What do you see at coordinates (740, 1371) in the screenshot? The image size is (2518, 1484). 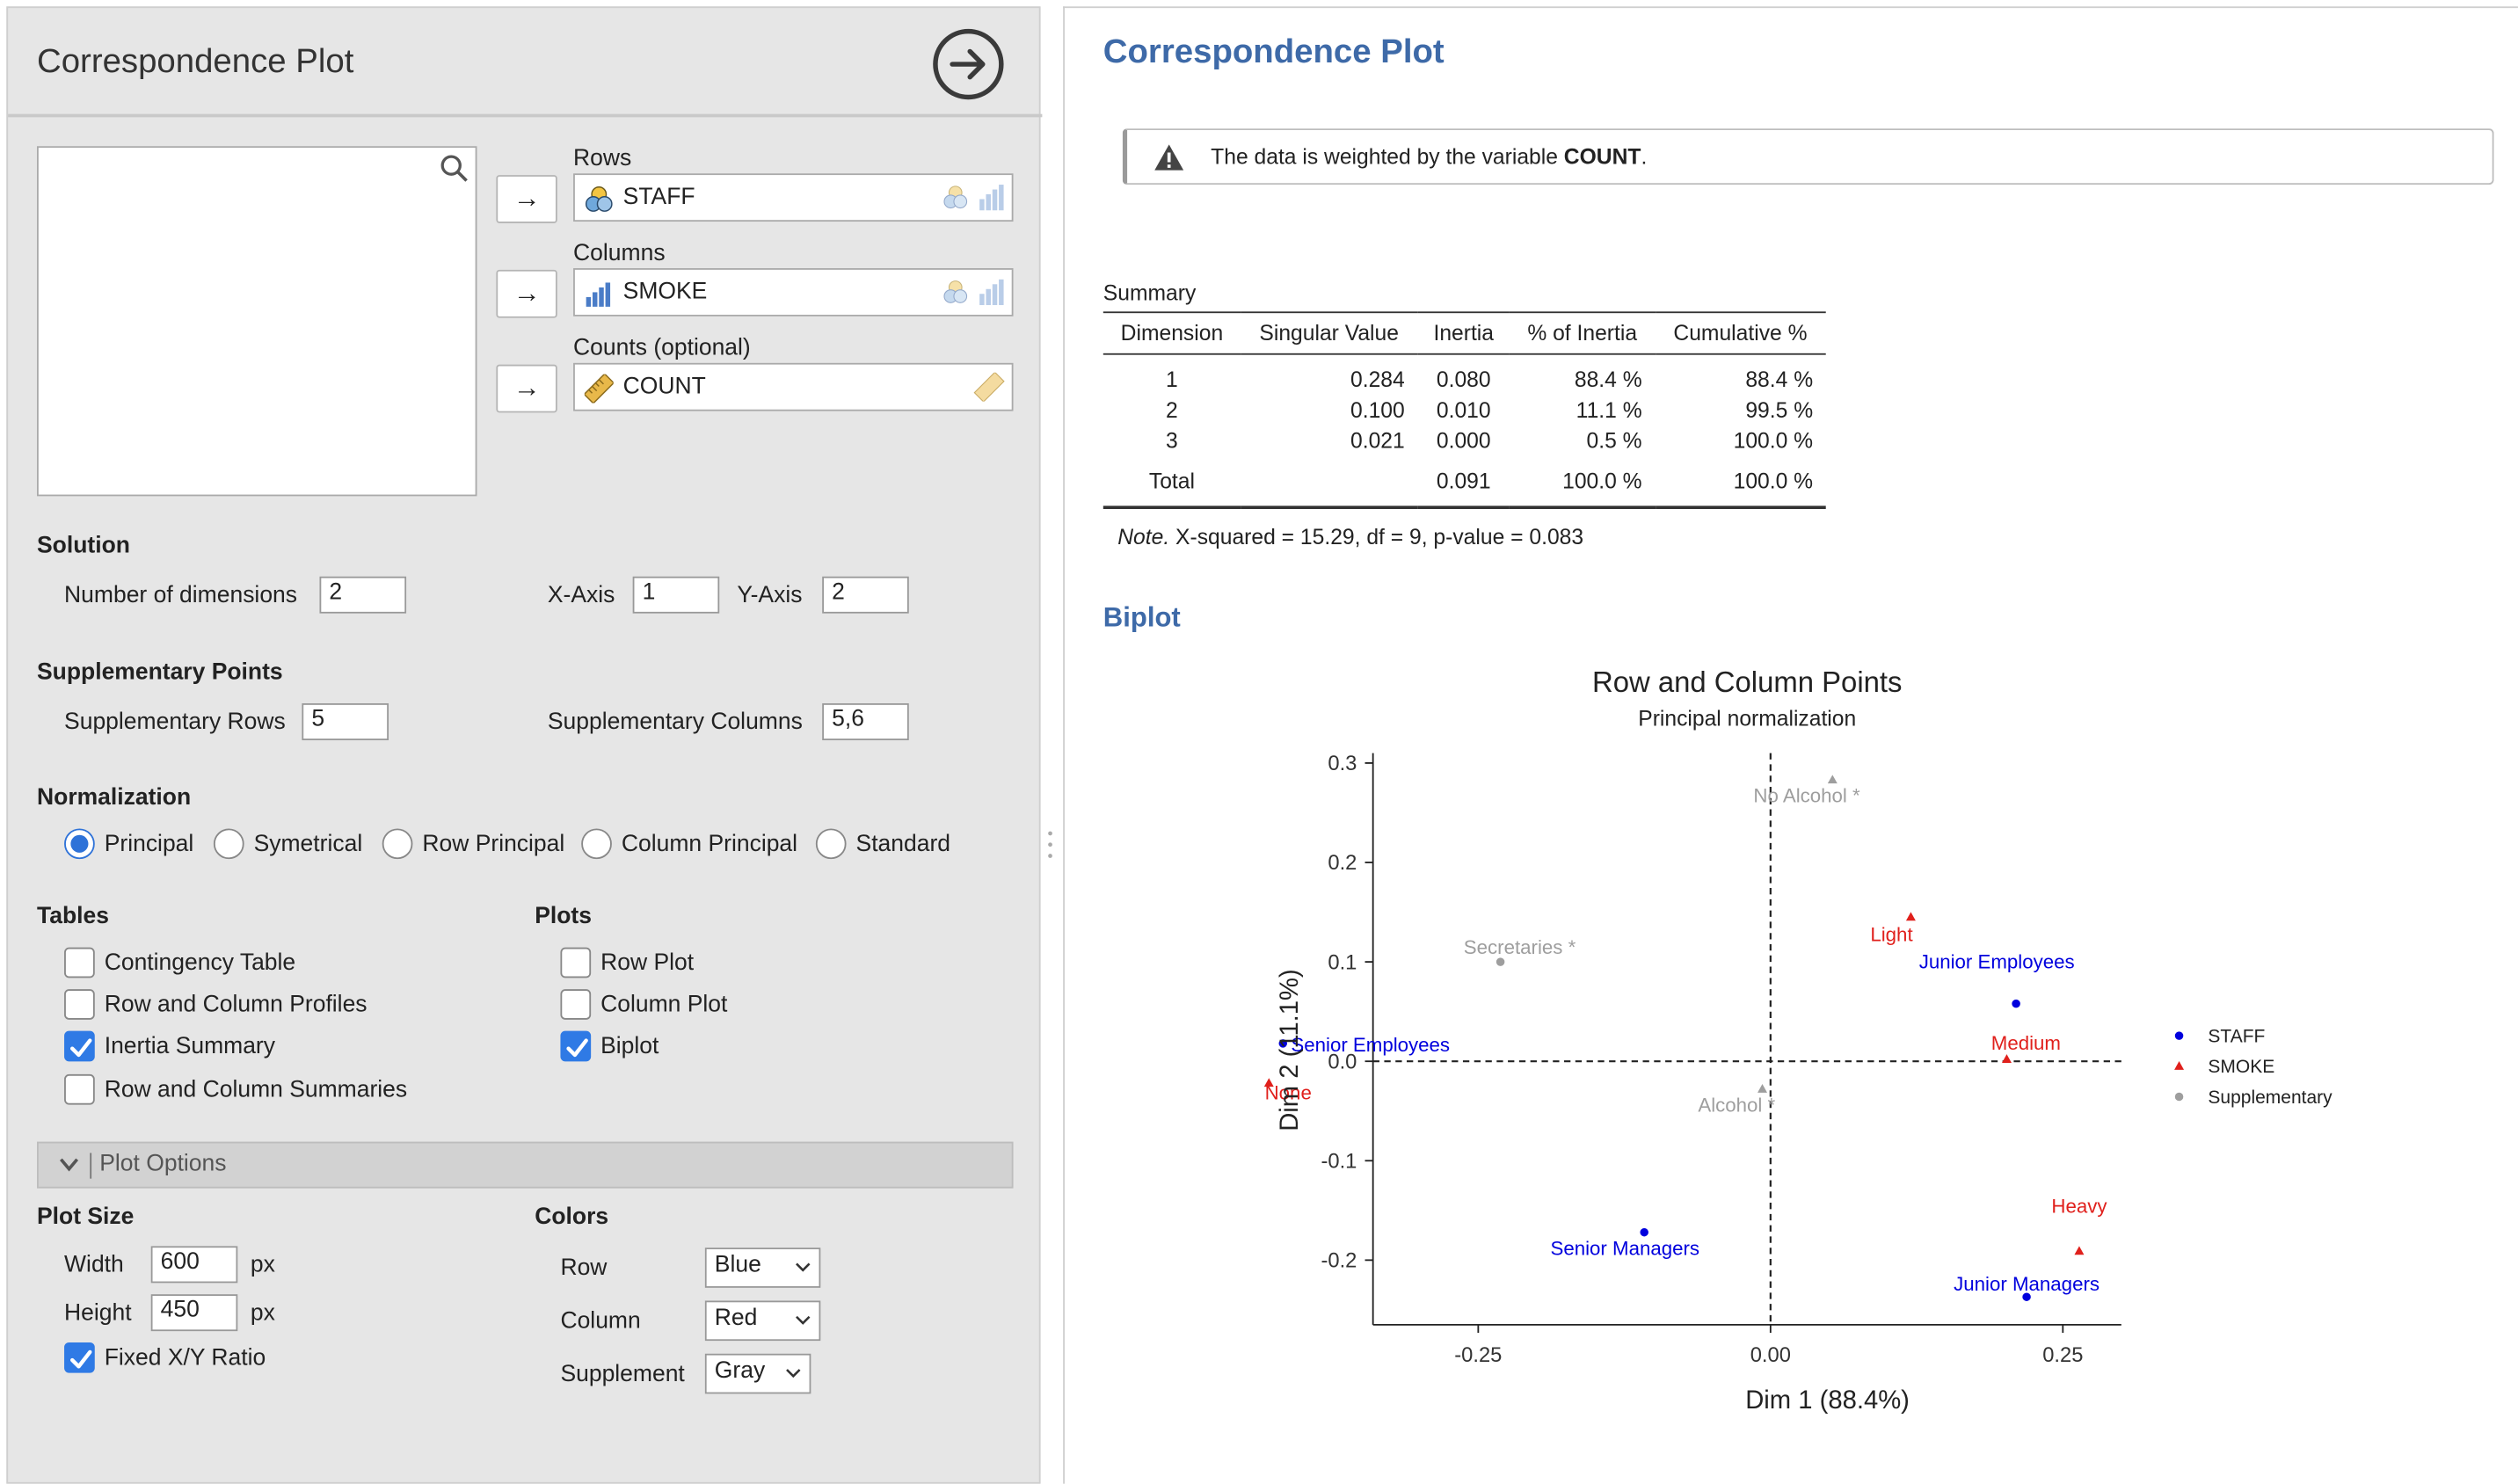 I see `supplement-color-value: Gray` at bounding box center [740, 1371].